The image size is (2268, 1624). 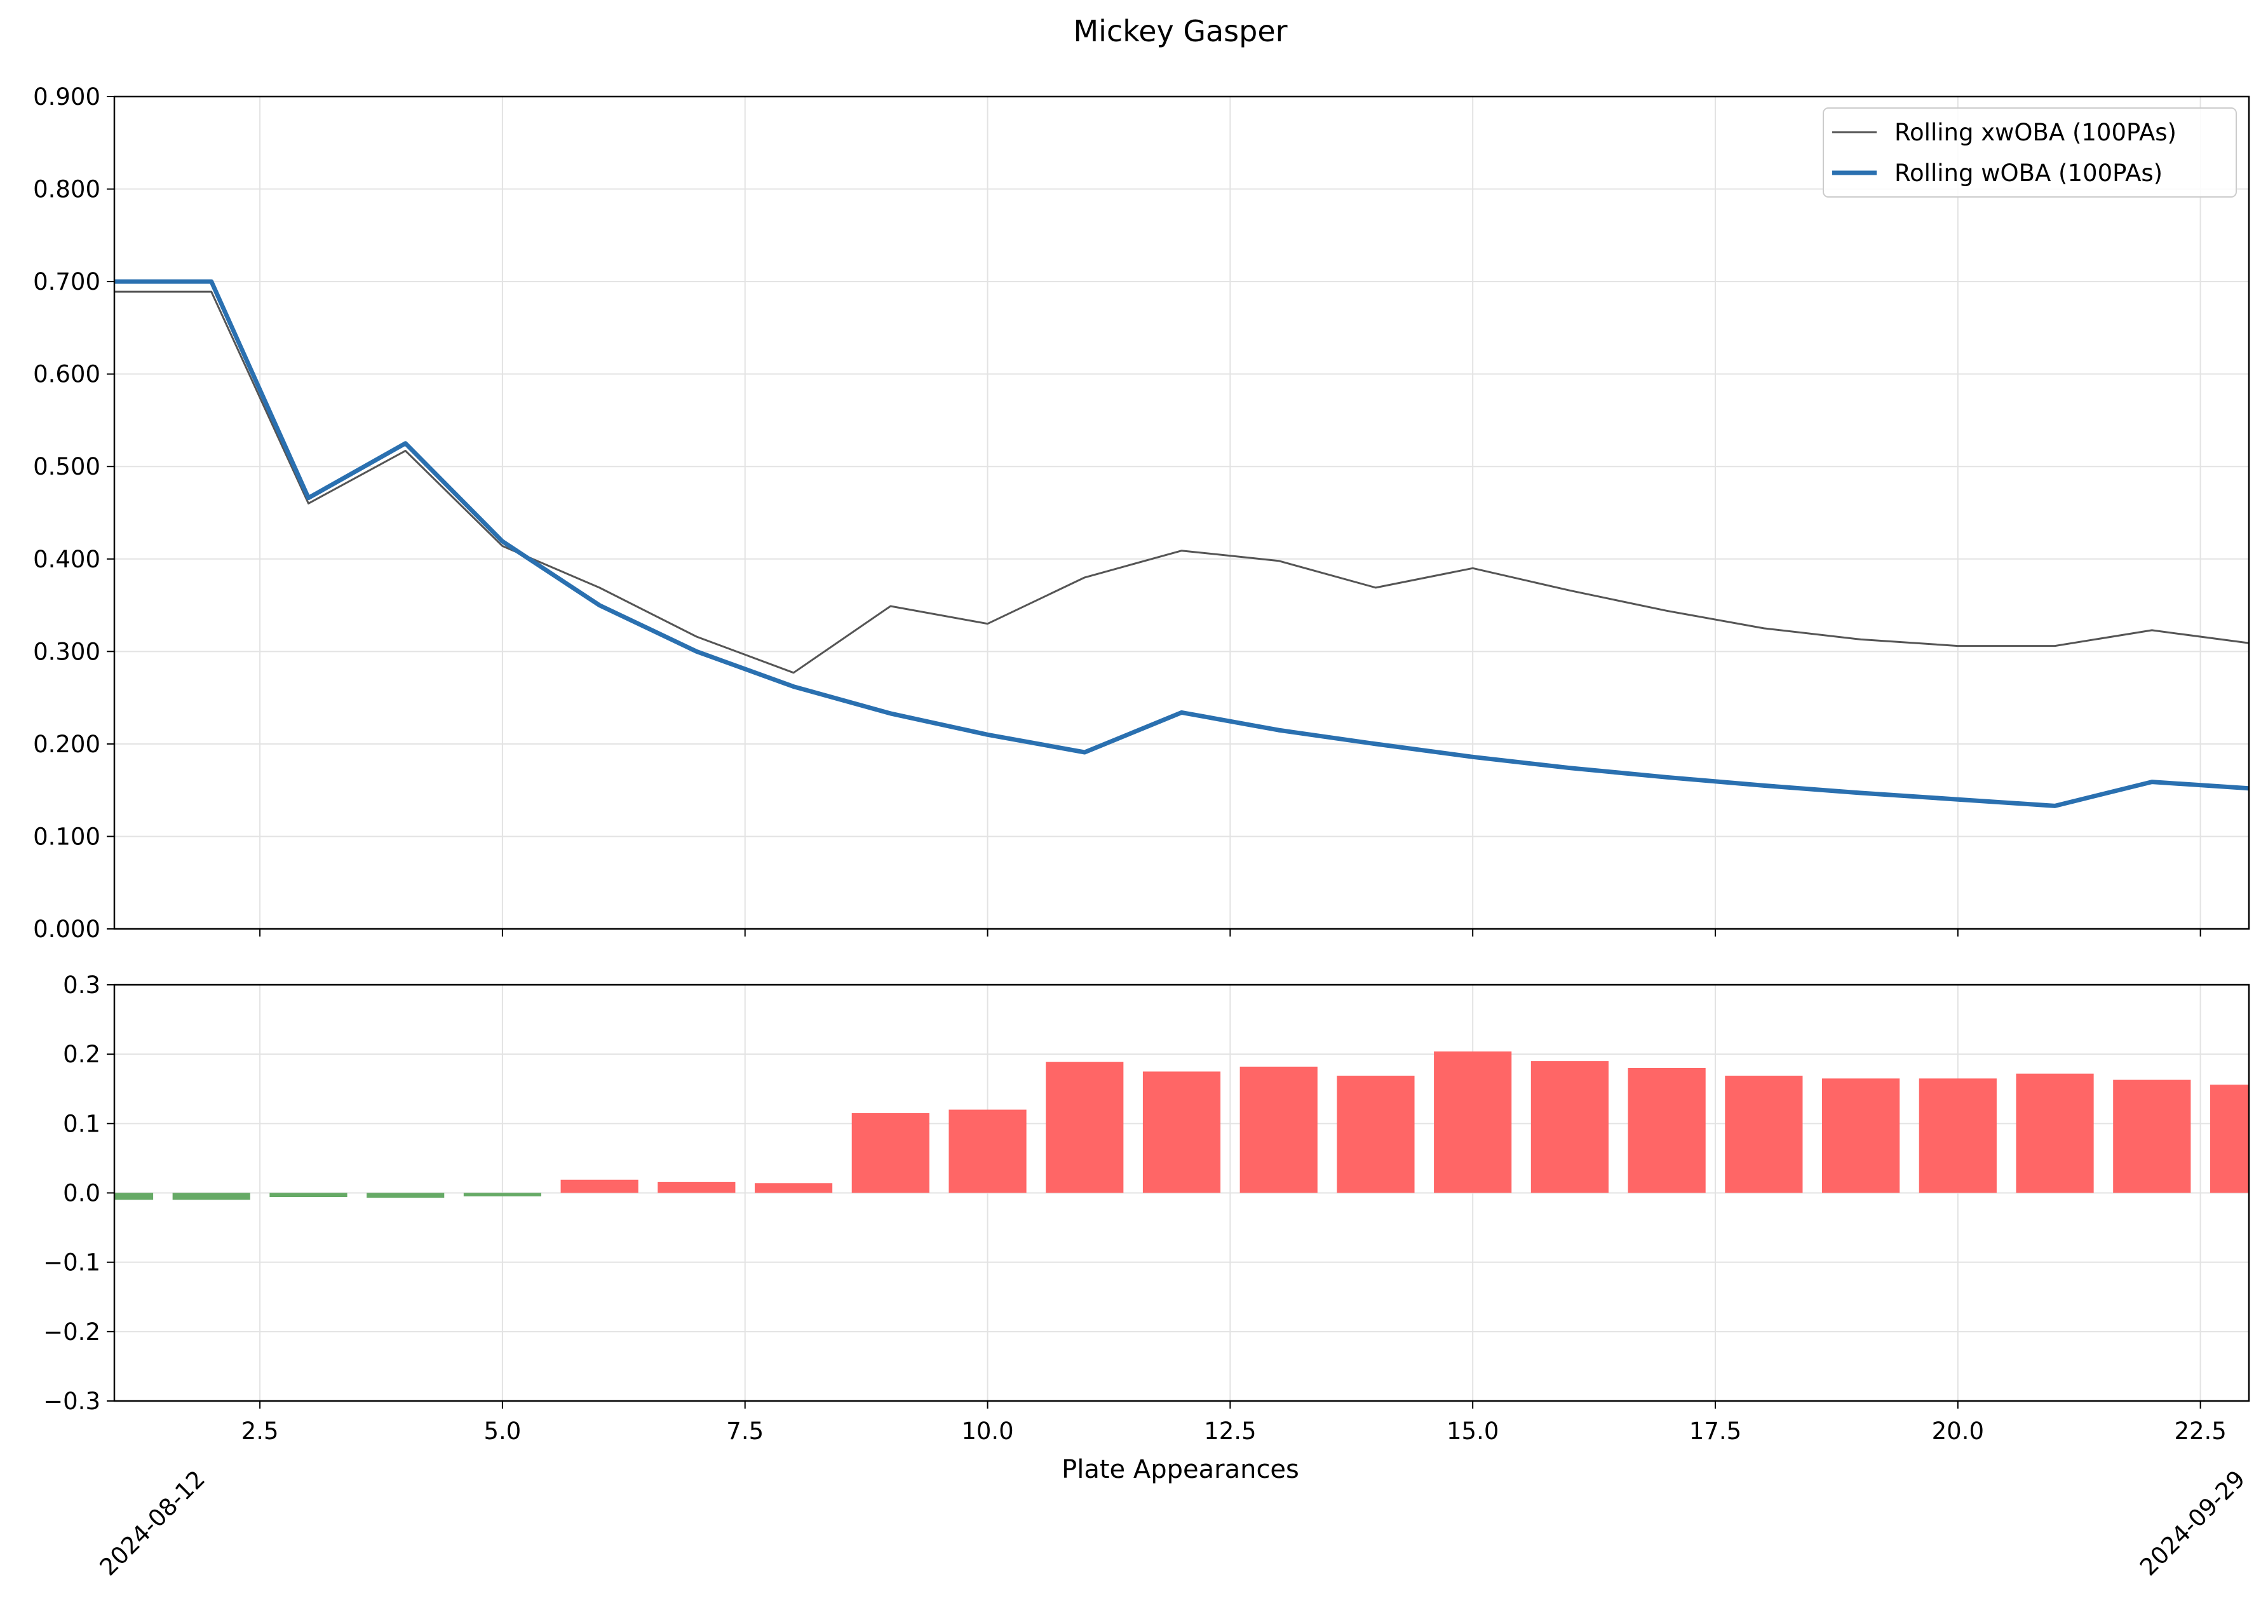 I want to click on bottom-xtick-label-4: 12.5, so click(x=1230, y=1431).